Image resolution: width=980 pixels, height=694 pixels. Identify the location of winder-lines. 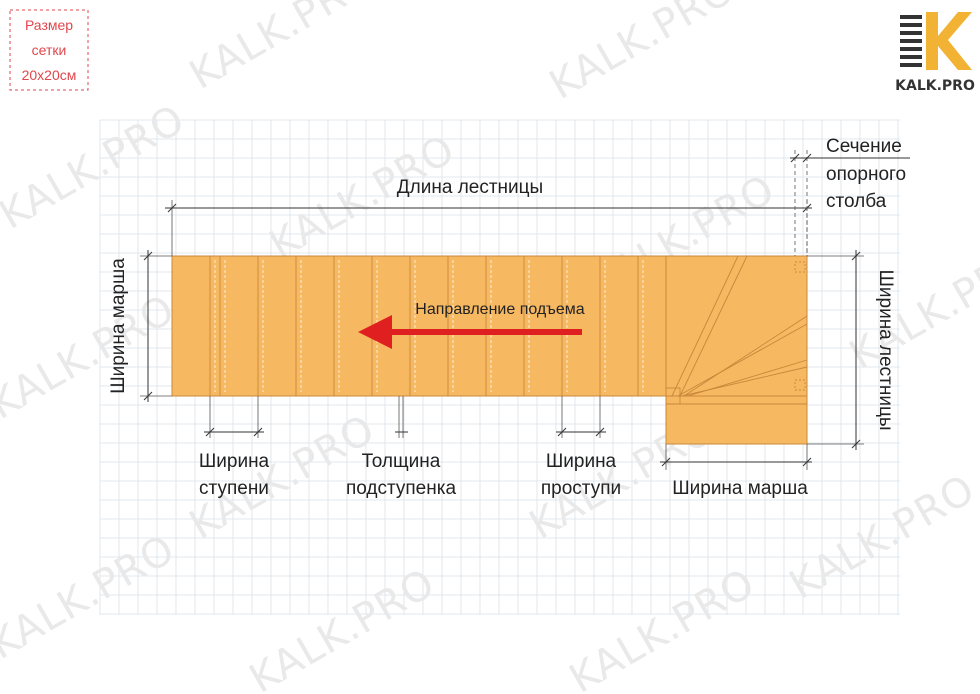
(736, 330).